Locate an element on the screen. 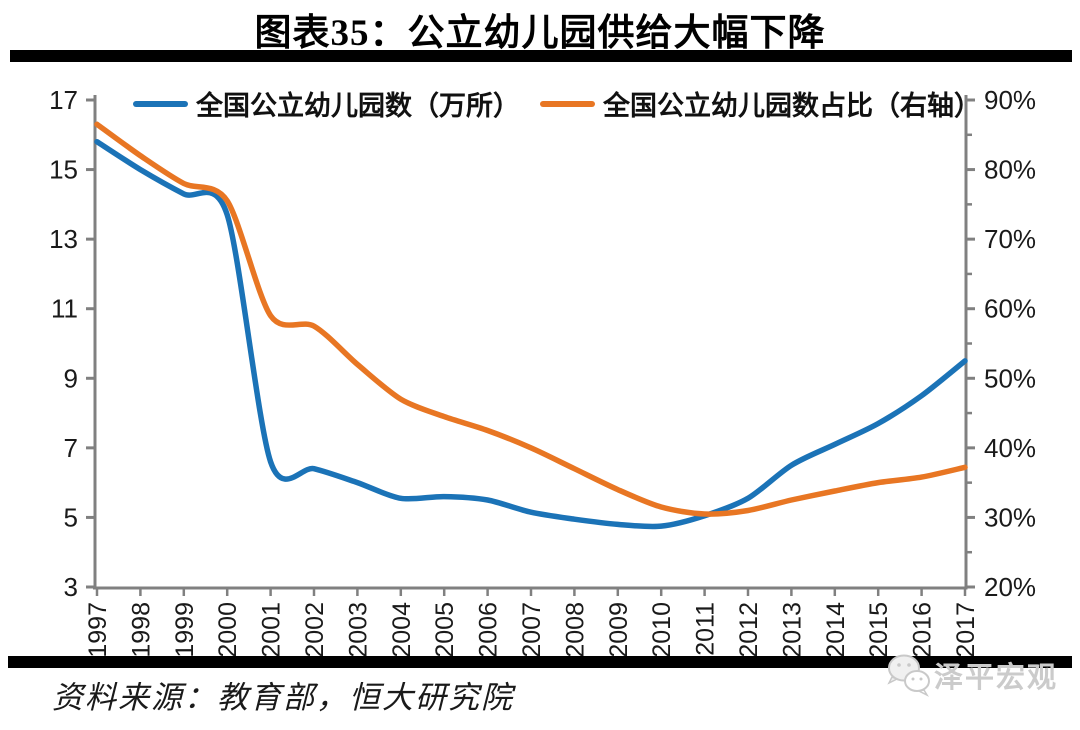  x-axis-year-label: 2005 is located at coordinates (445, 630).